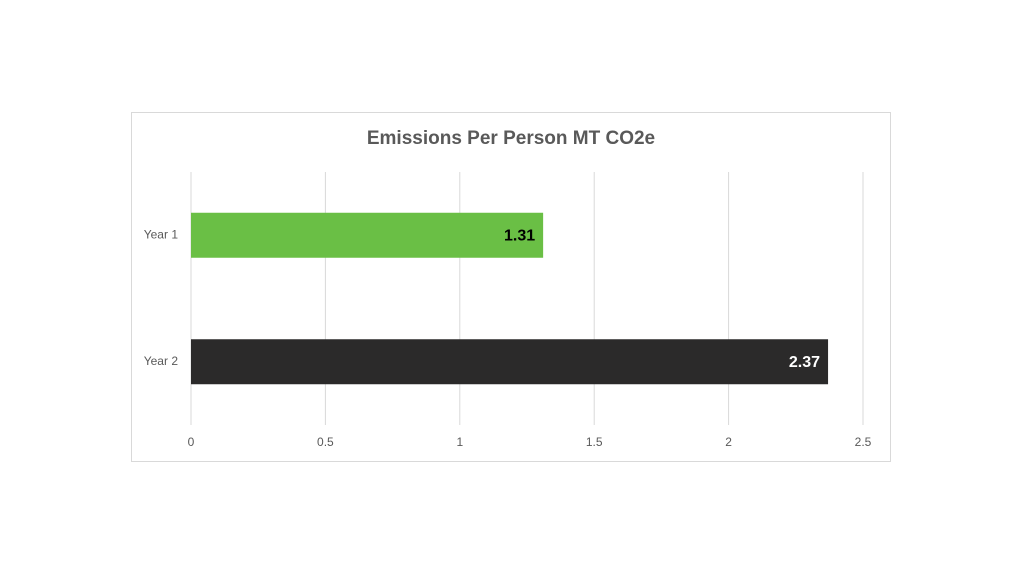  What do you see at coordinates (325, 442) in the screenshot?
I see `x-tick-label: 0.5` at bounding box center [325, 442].